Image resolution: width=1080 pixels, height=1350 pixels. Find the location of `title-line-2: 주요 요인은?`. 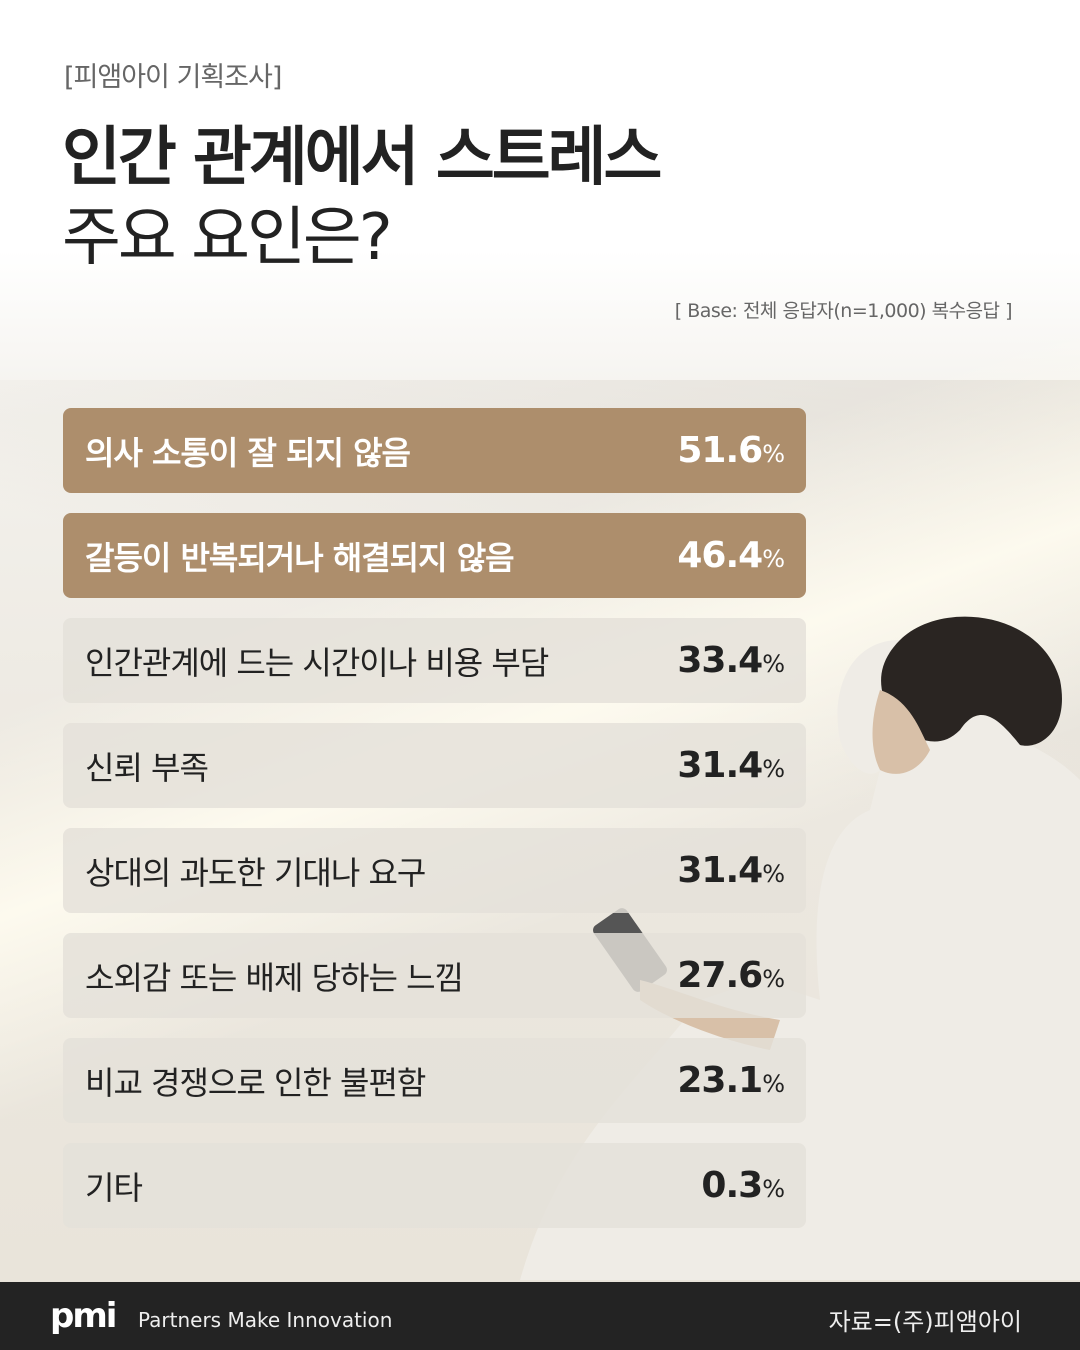

title-line-2: 주요 요인은? is located at coordinates (227, 238).